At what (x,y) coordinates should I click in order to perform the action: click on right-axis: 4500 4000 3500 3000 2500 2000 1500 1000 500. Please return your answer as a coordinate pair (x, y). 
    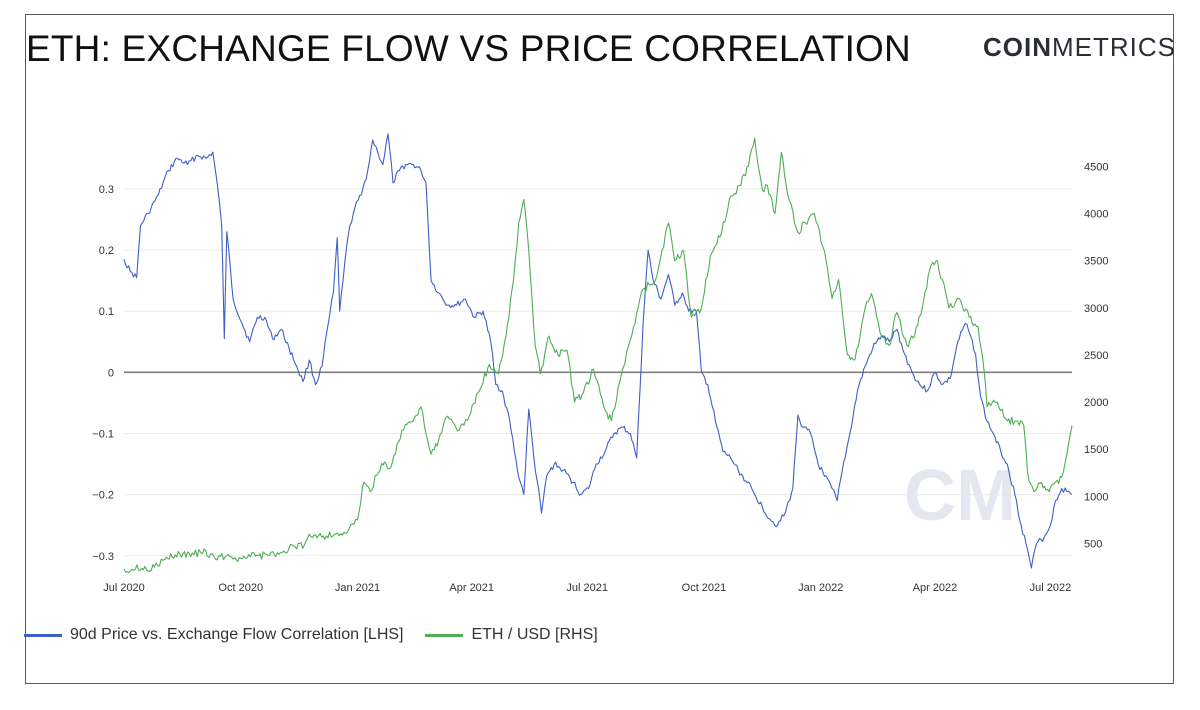
    Looking at the image, I should click on (1096, 355).